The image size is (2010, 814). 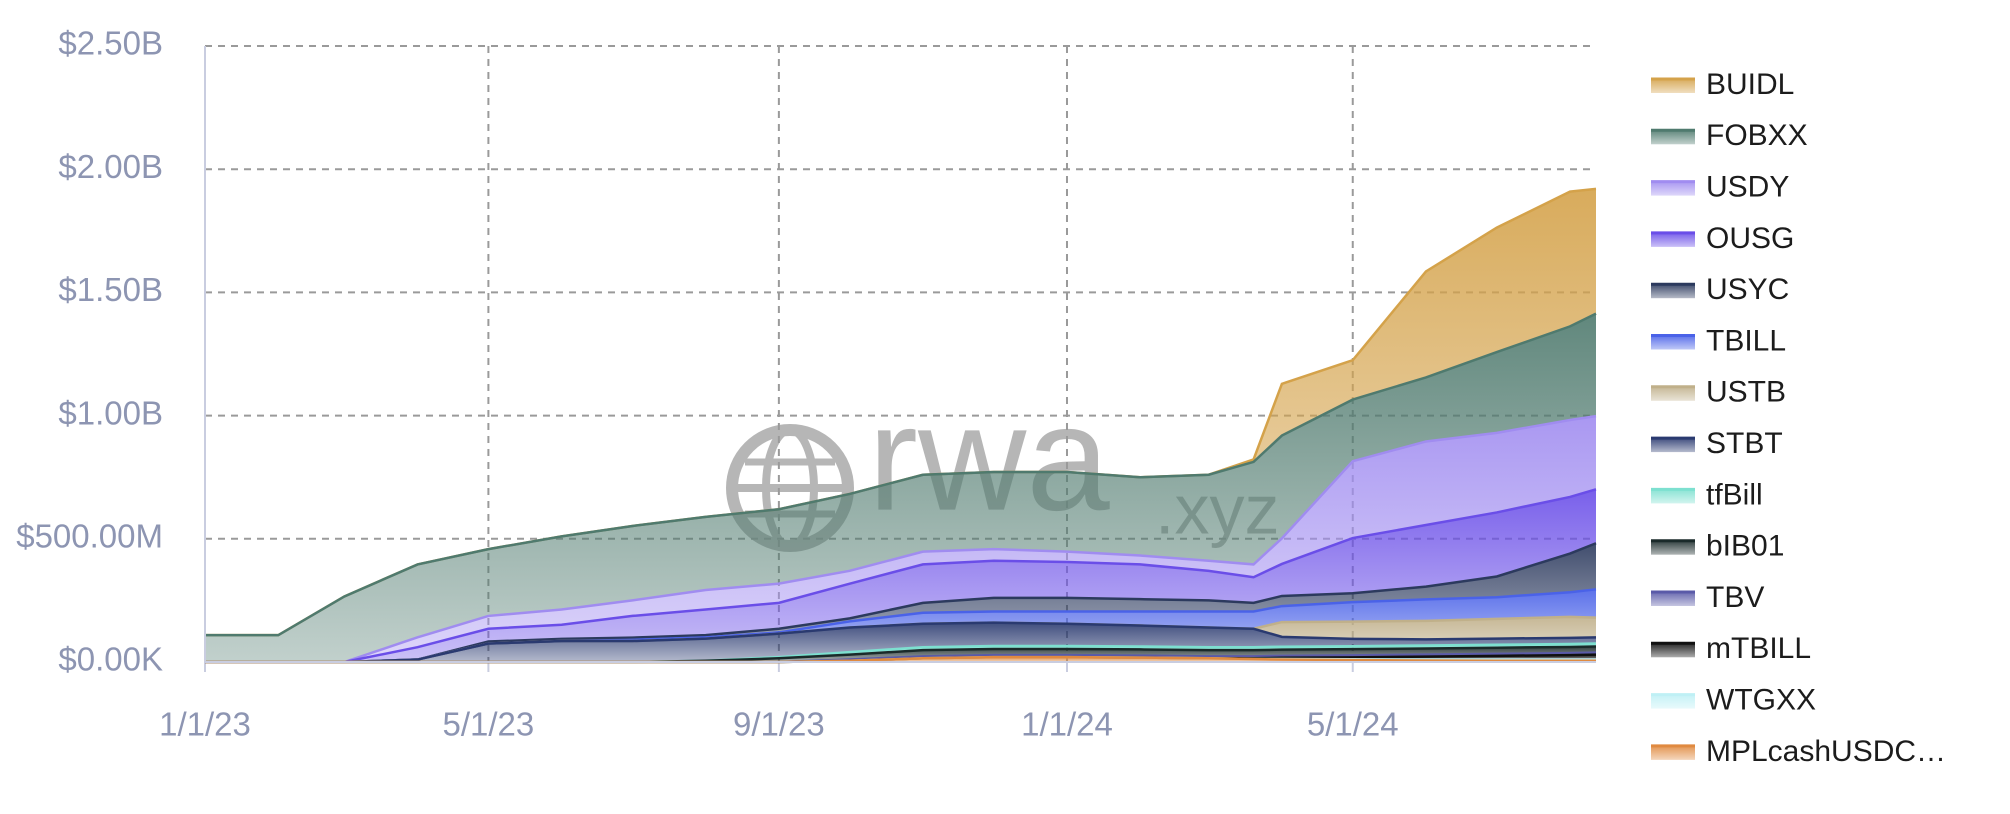 What do you see at coordinates (1746, 340) in the screenshot?
I see `legend-label: TBILL` at bounding box center [1746, 340].